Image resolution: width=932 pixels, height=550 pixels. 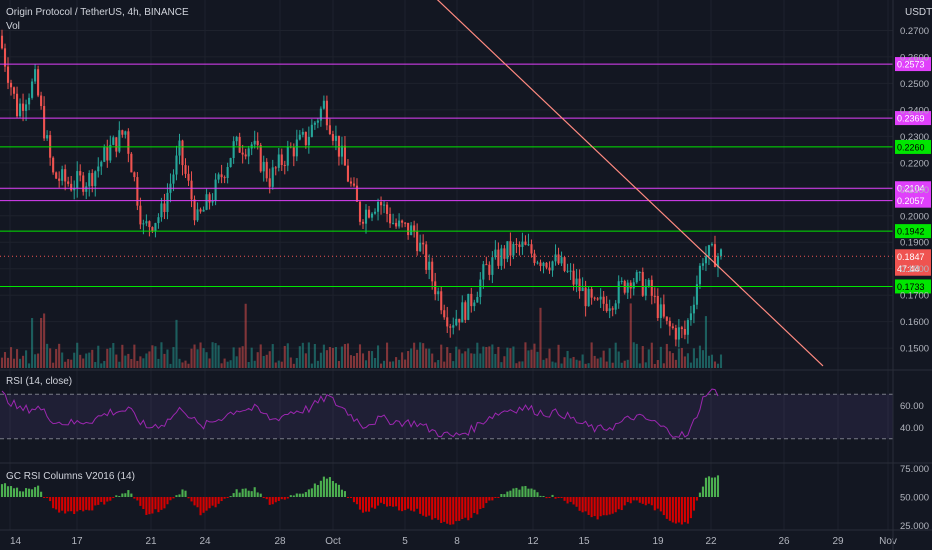 I want to click on rsi-pane, so click(x=446, y=414).